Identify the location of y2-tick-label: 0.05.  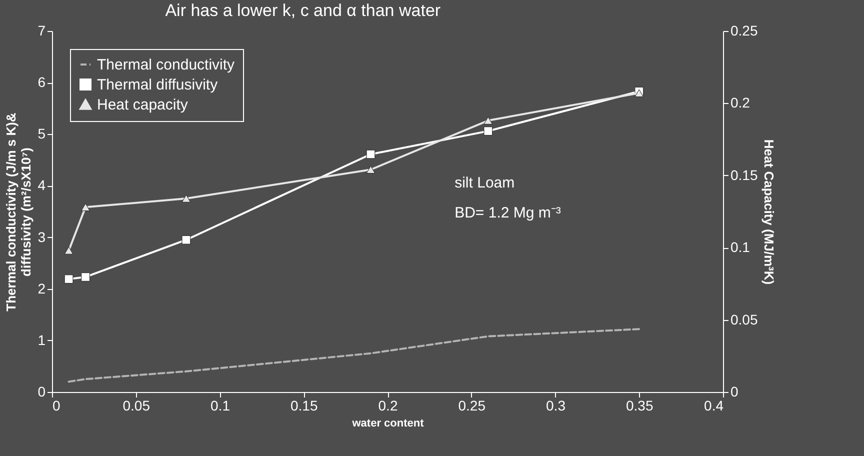
(744, 319).